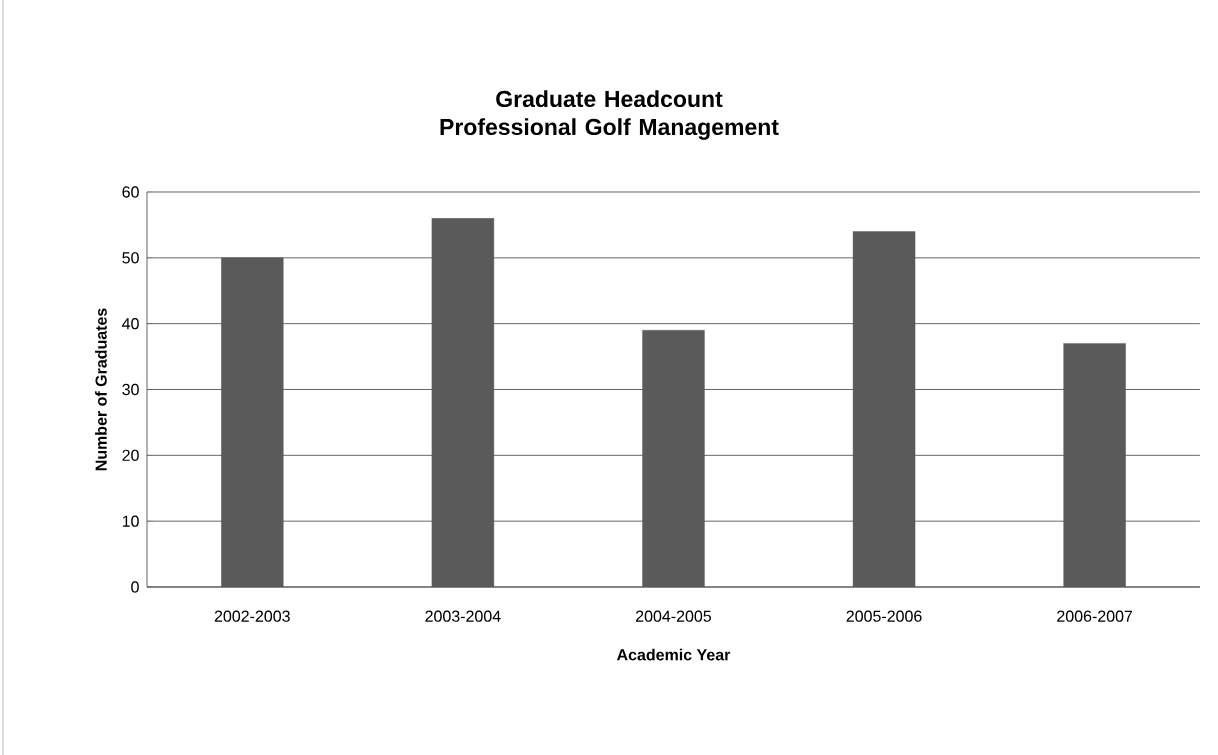 This screenshot has height=755, width=1218. Describe the element at coordinates (130, 258) in the screenshot. I see `y-tick-label: 50` at that location.